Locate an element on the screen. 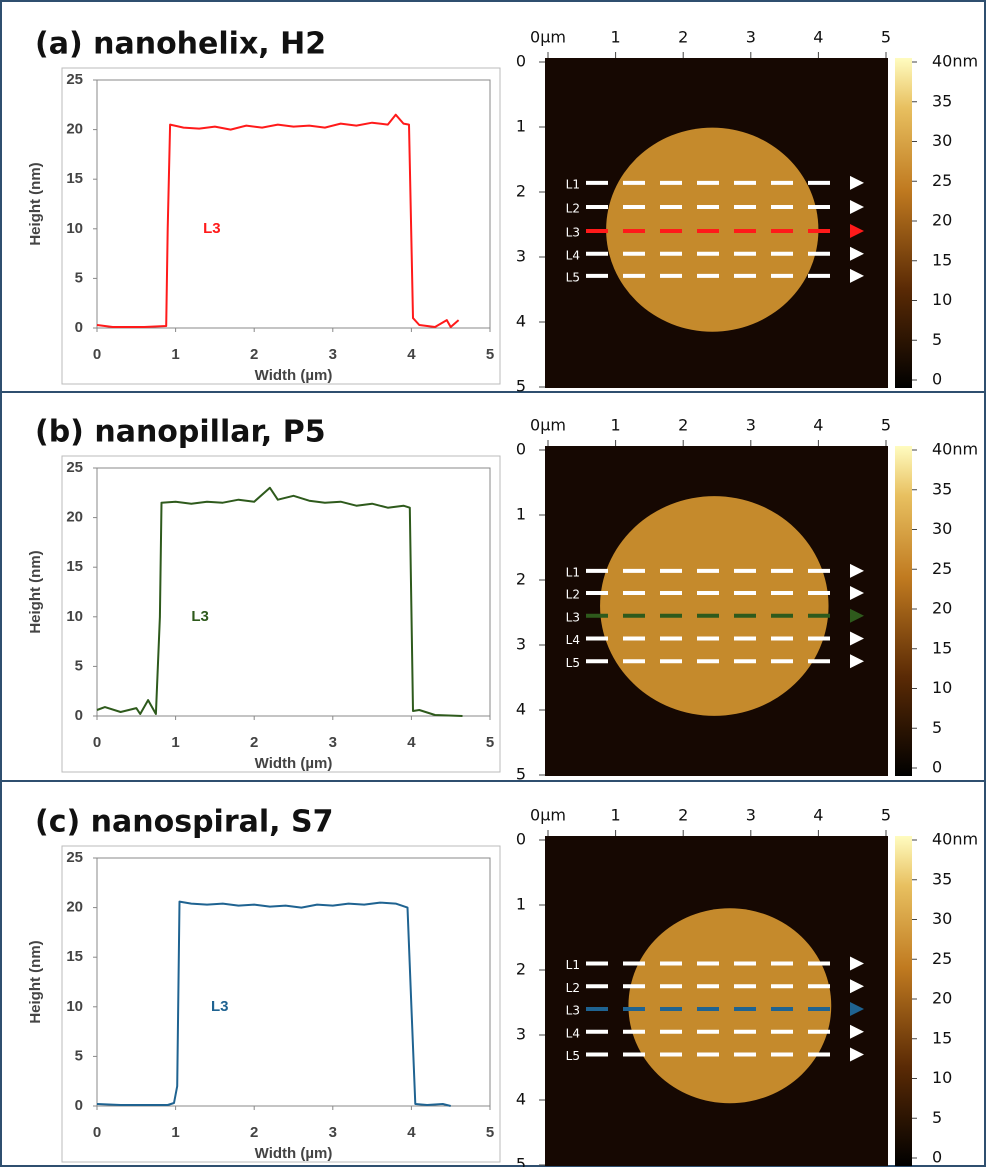  disc is located at coordinates (714, 606).